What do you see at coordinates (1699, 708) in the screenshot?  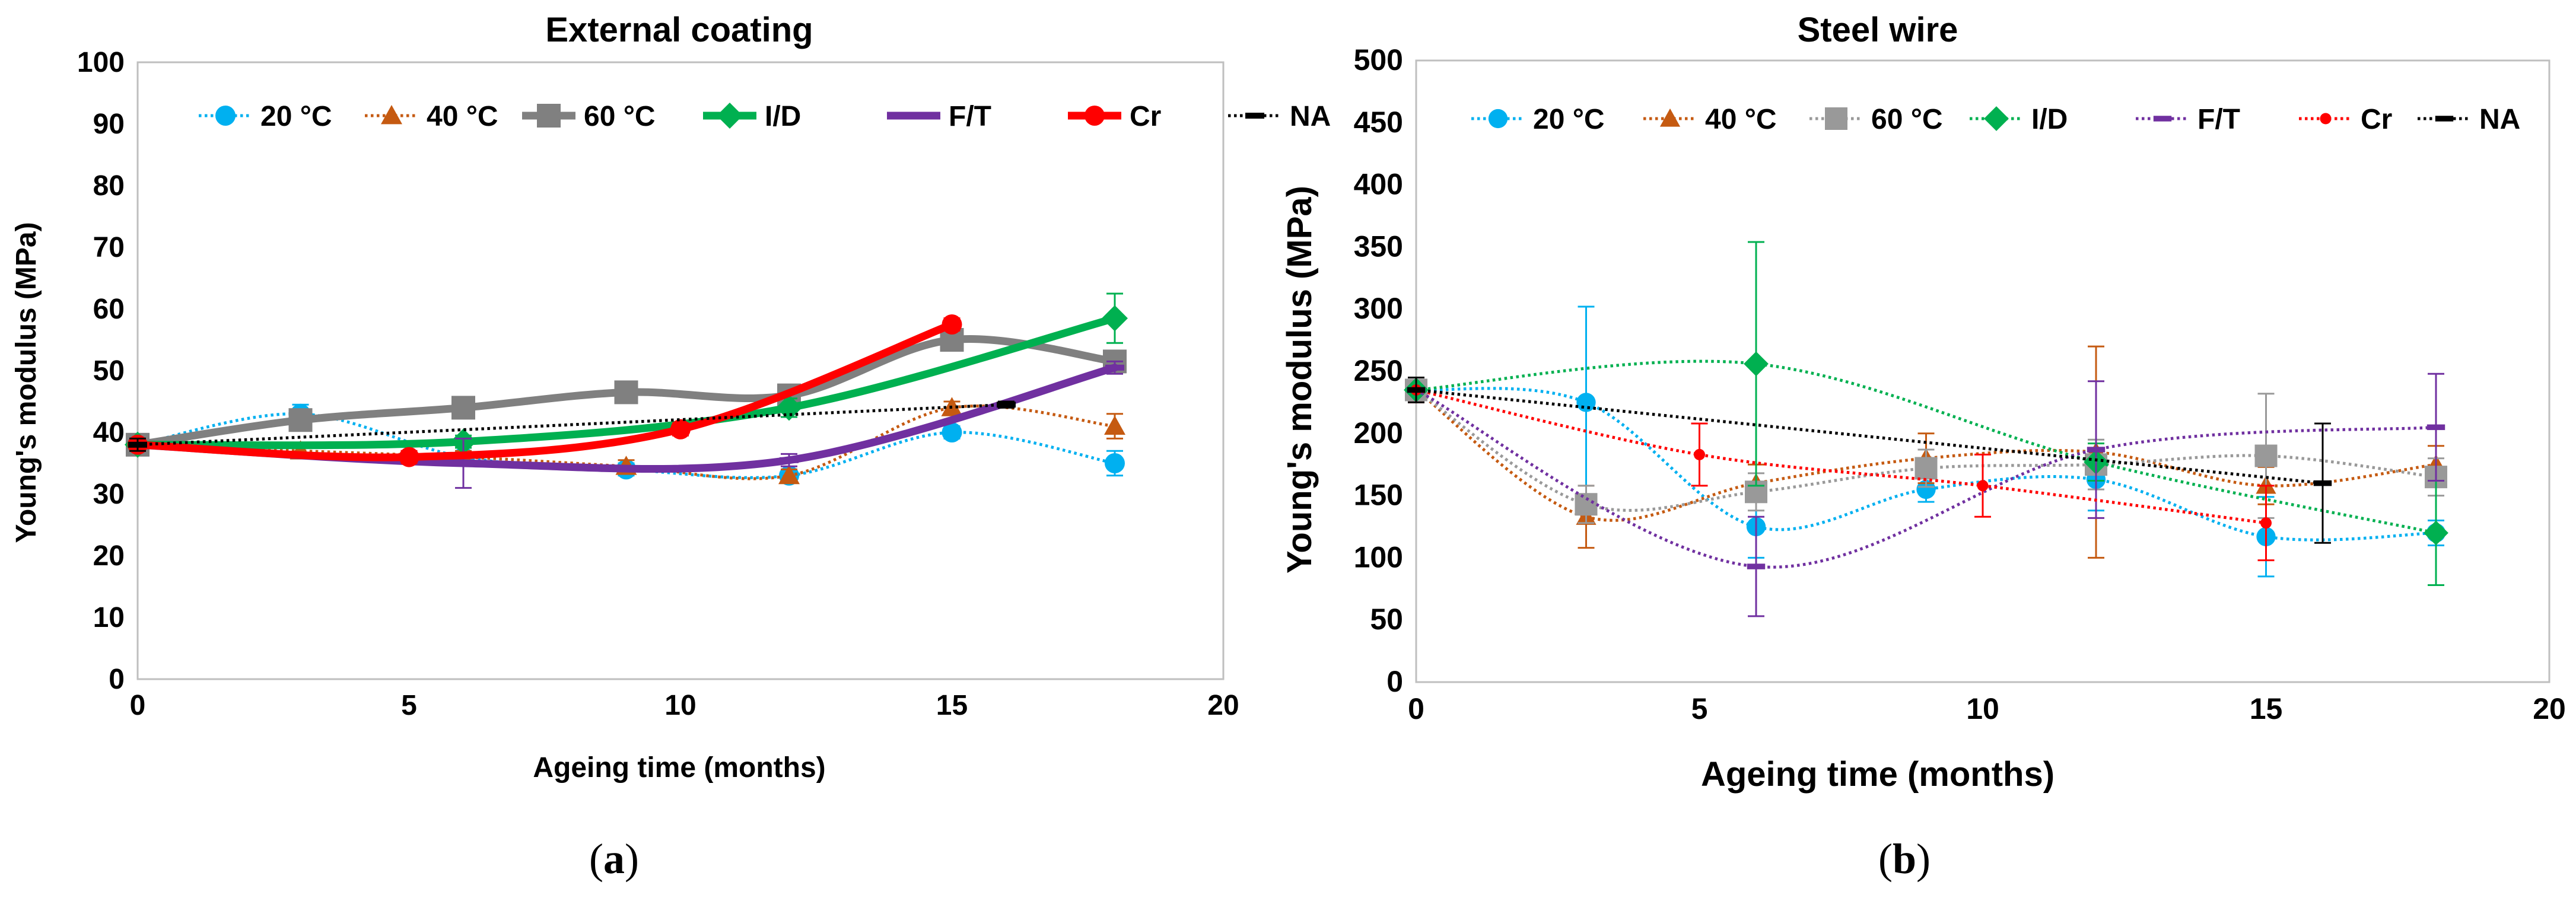 I see `chart-b-x-tick-label: 5` at bounding box center [1699, 708].